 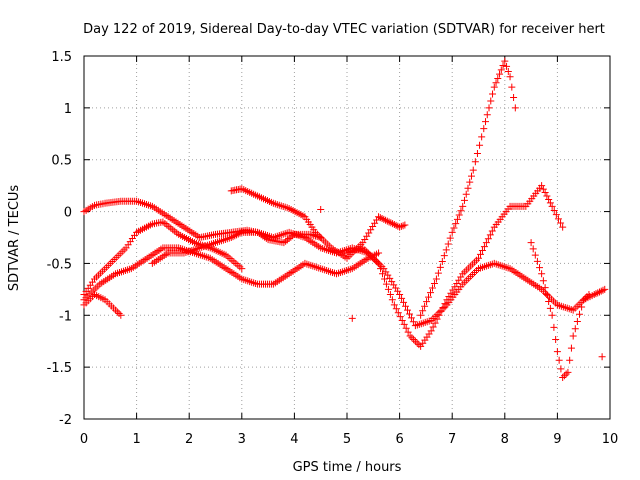 I want to click on y-tick-label: 1.5, so click(x=61, y=57).